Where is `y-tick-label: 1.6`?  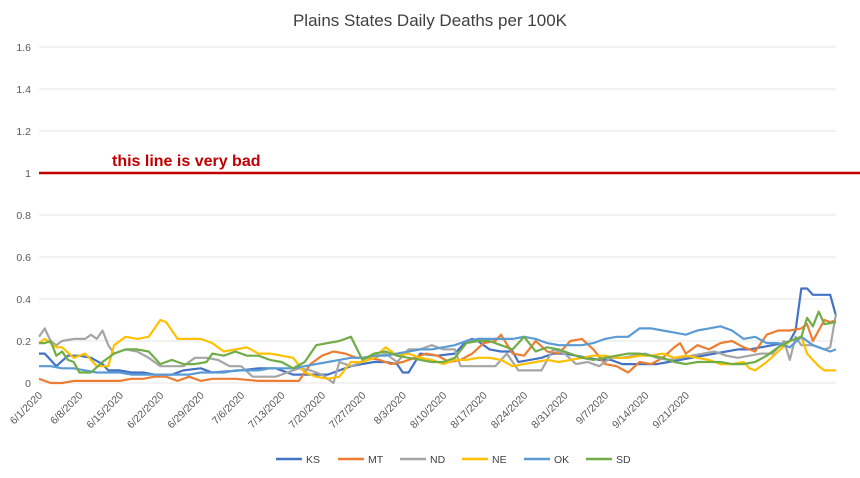 y-tick-label: 1.6 is located at coordinates (23, 48).